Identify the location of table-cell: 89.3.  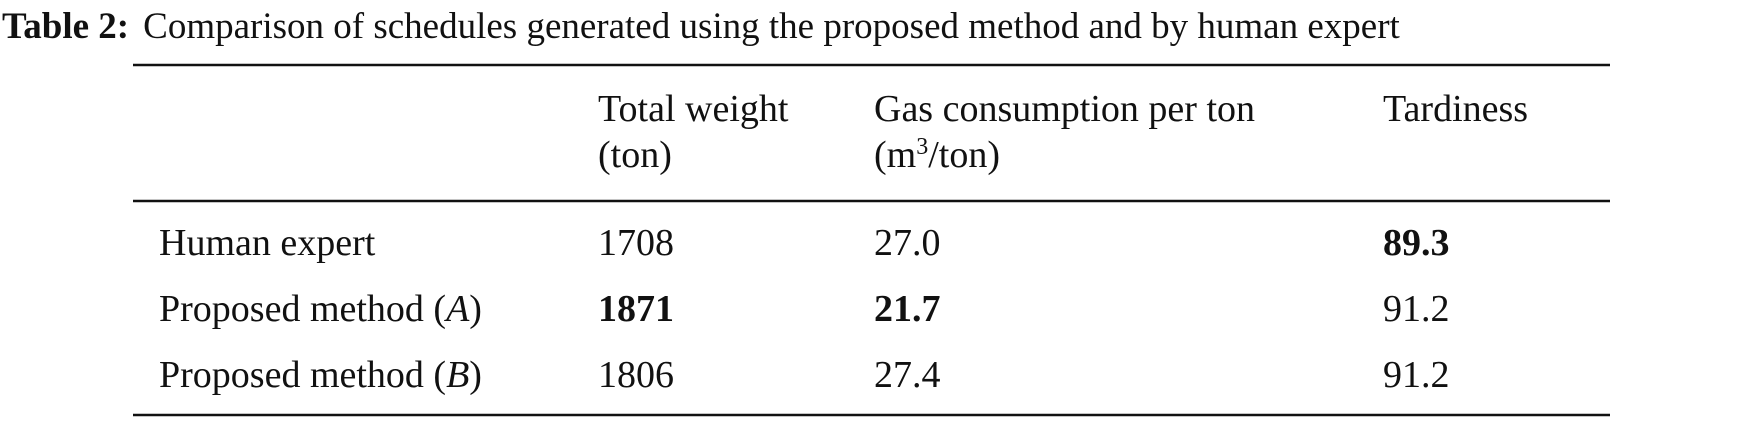
(1416, 243).